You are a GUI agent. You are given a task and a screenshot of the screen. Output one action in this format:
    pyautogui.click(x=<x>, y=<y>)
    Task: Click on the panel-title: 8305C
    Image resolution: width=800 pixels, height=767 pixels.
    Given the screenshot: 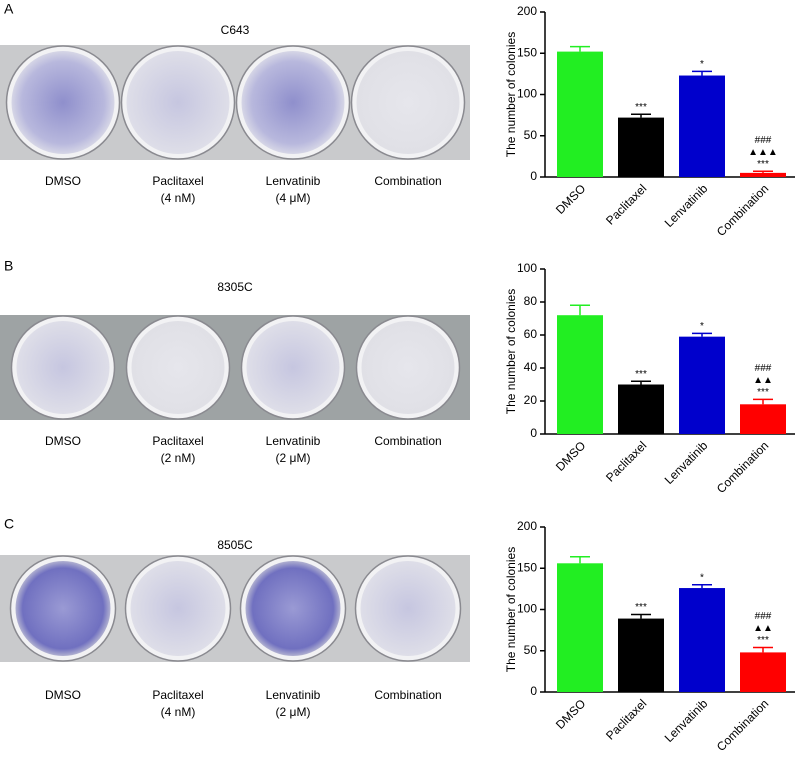 What is the action you would take?
    pyautogui.click(x=235, y=287)
    